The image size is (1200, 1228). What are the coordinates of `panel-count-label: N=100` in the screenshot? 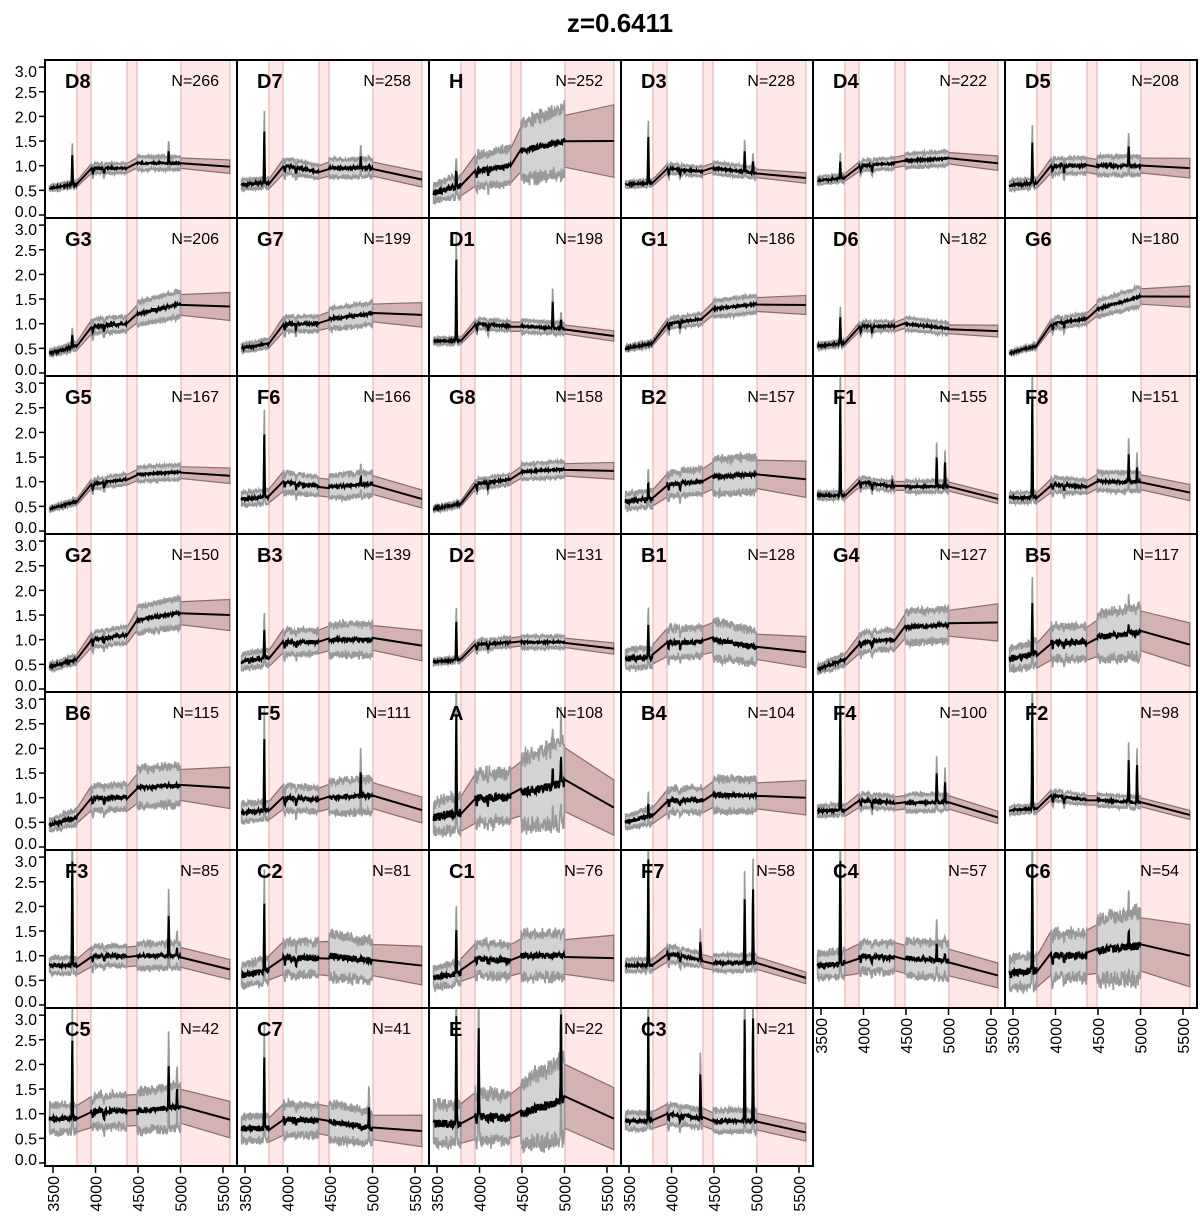 It's located at (963, 713).